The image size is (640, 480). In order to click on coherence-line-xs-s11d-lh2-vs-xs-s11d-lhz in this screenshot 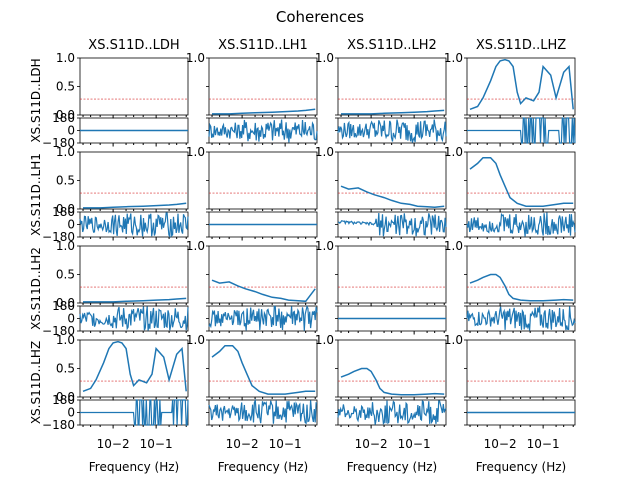, I will do `click(521, 287)`.